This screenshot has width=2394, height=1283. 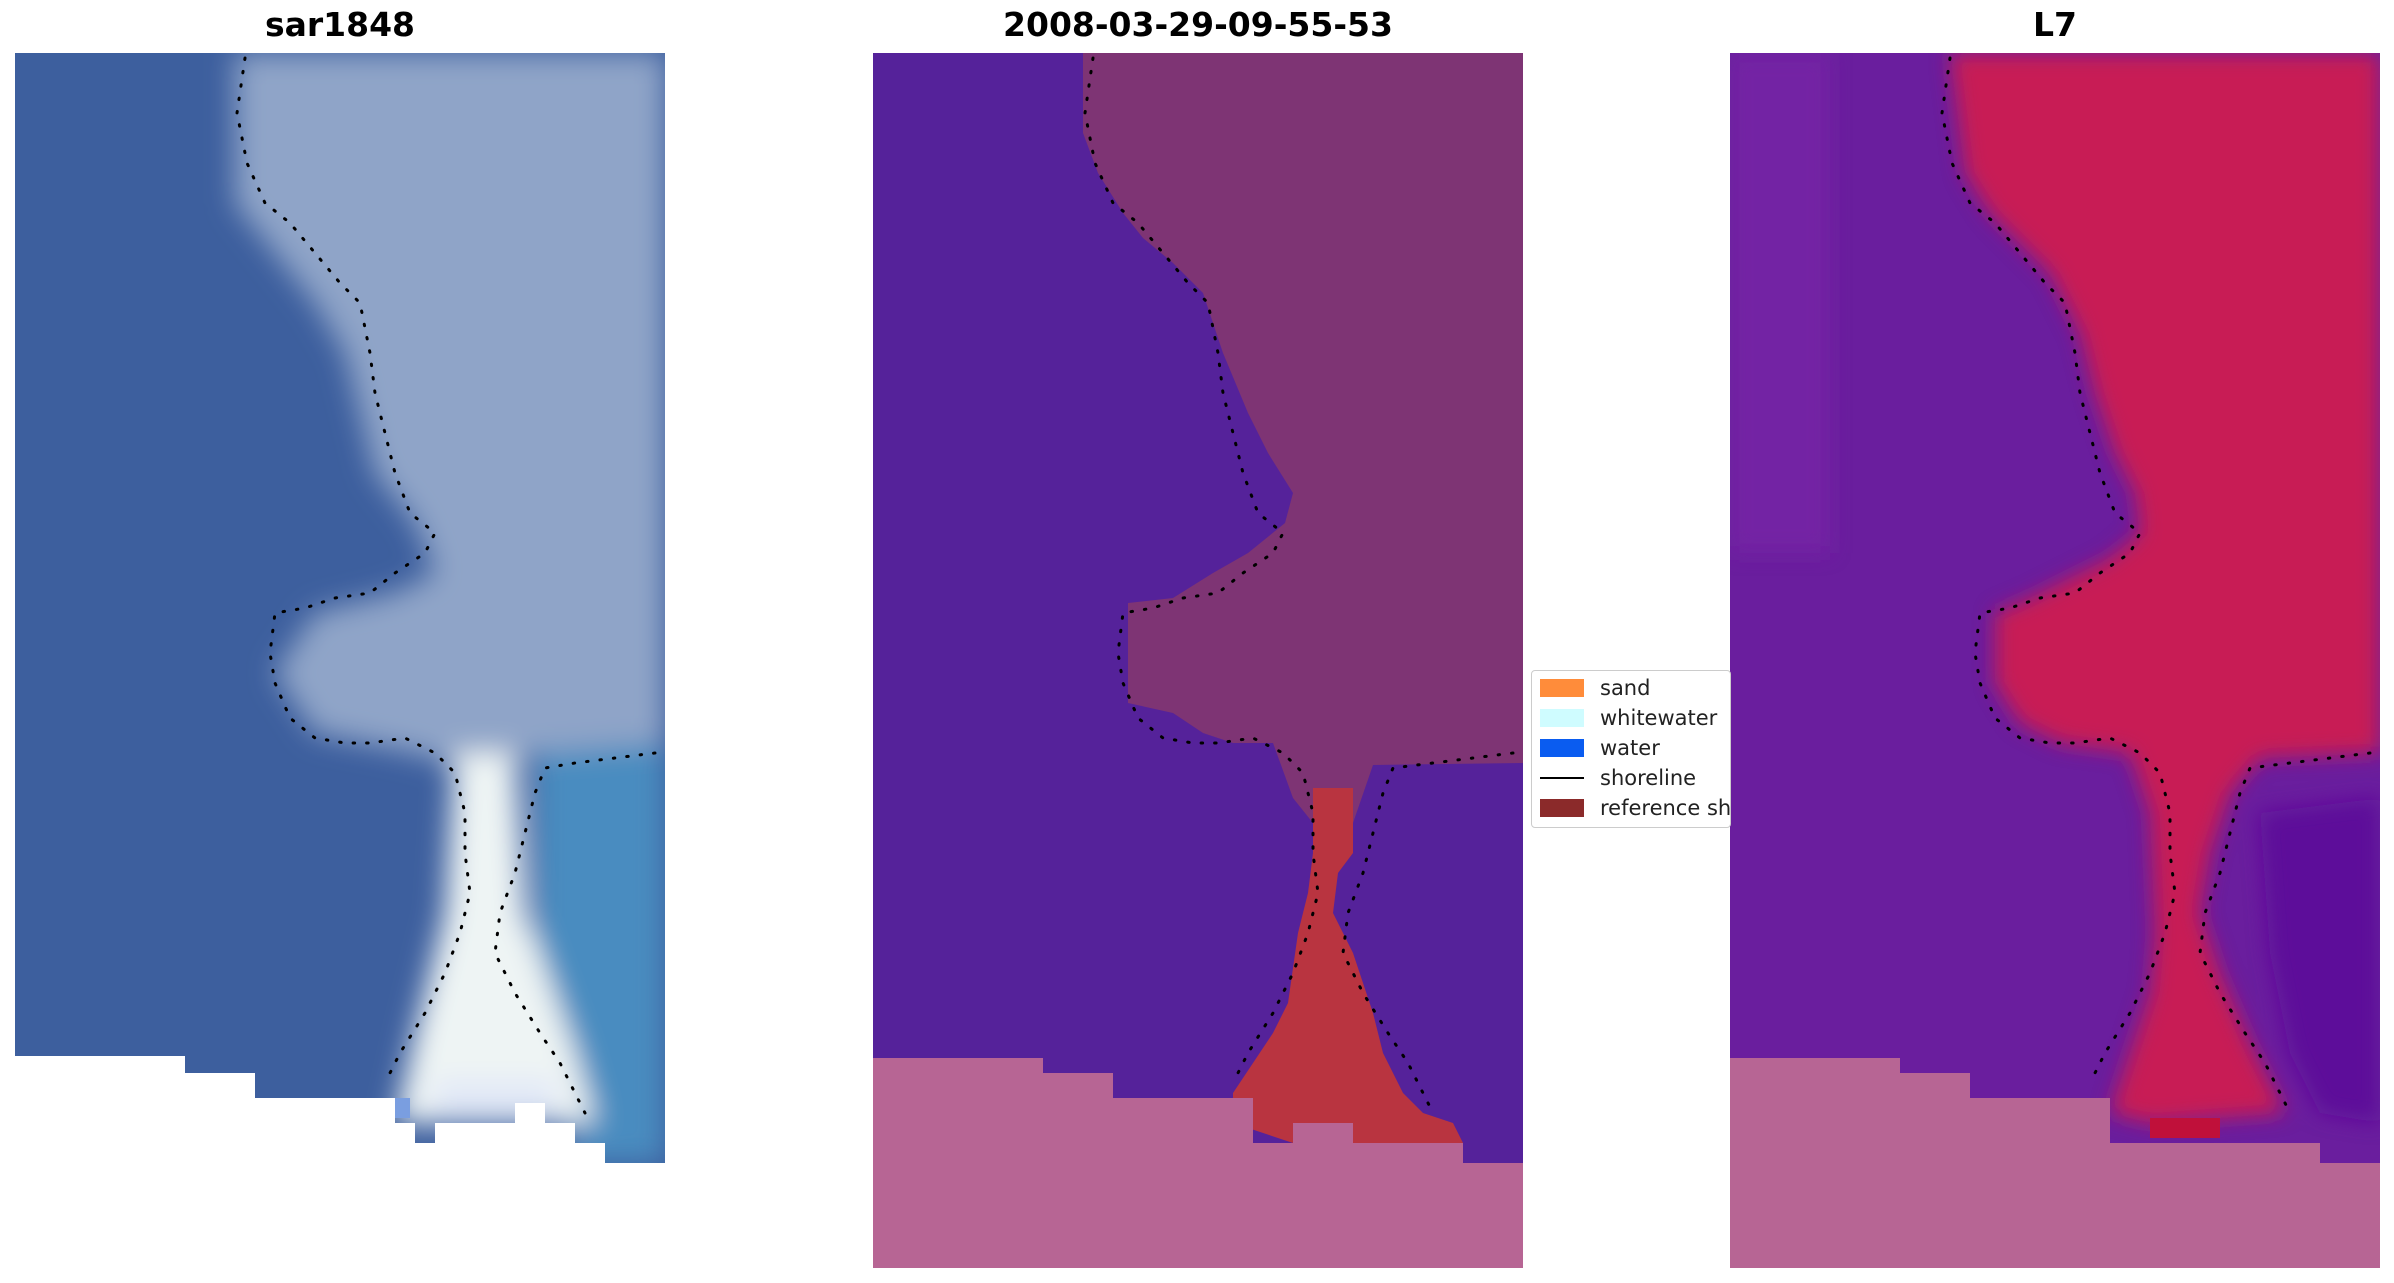 I want to click on legend-line-shoreline, so click(x=1562, y=778).